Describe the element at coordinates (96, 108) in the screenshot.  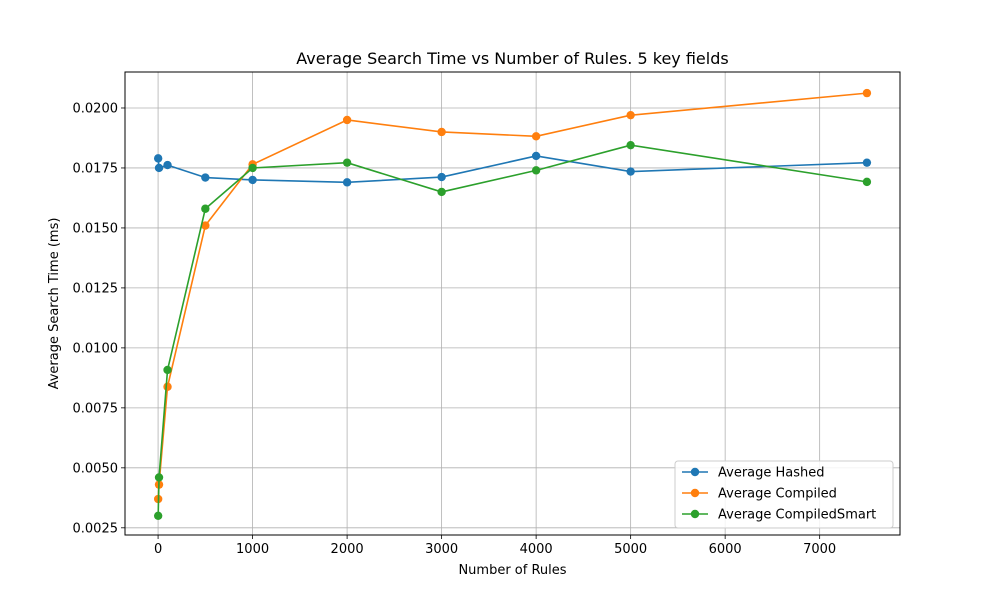
I see `y-tick-label: 0.0200` at that location.